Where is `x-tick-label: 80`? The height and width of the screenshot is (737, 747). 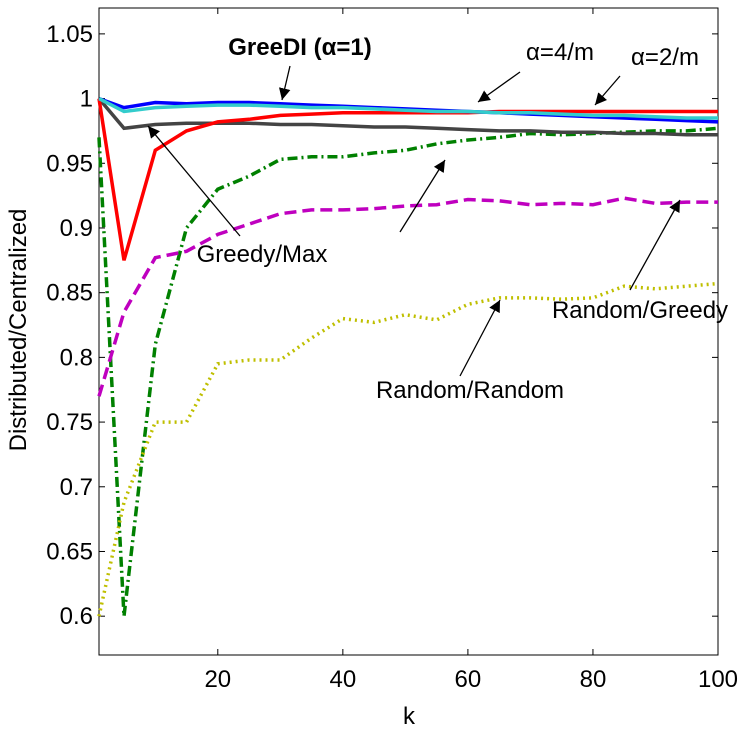
x-tick-label: 80 is located at coordinates (593, 679).